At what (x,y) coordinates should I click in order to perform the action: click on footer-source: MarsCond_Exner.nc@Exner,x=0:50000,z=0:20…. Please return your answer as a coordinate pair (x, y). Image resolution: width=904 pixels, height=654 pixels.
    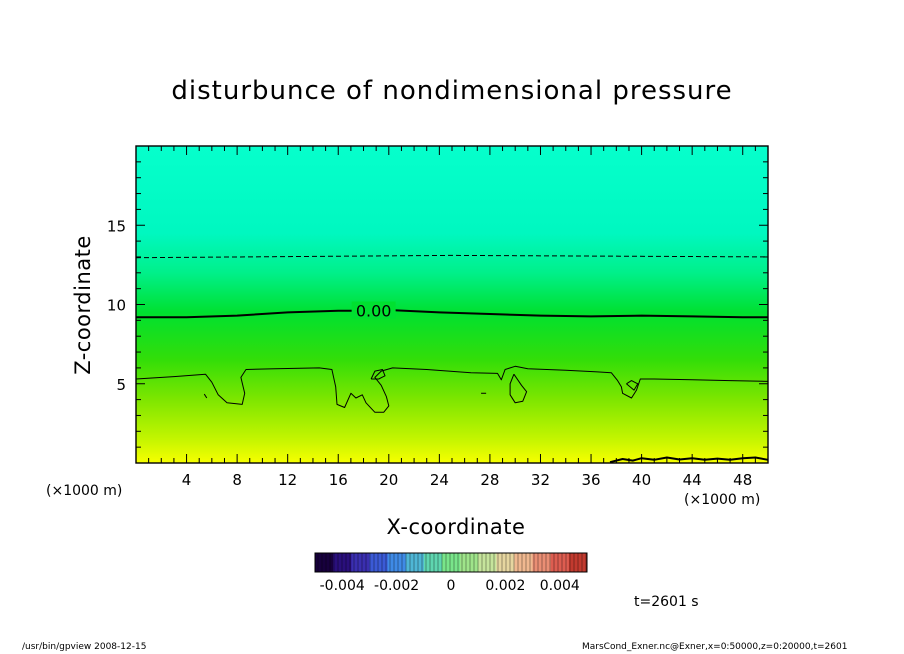
    Looking at the image, I should click on (715, 647).